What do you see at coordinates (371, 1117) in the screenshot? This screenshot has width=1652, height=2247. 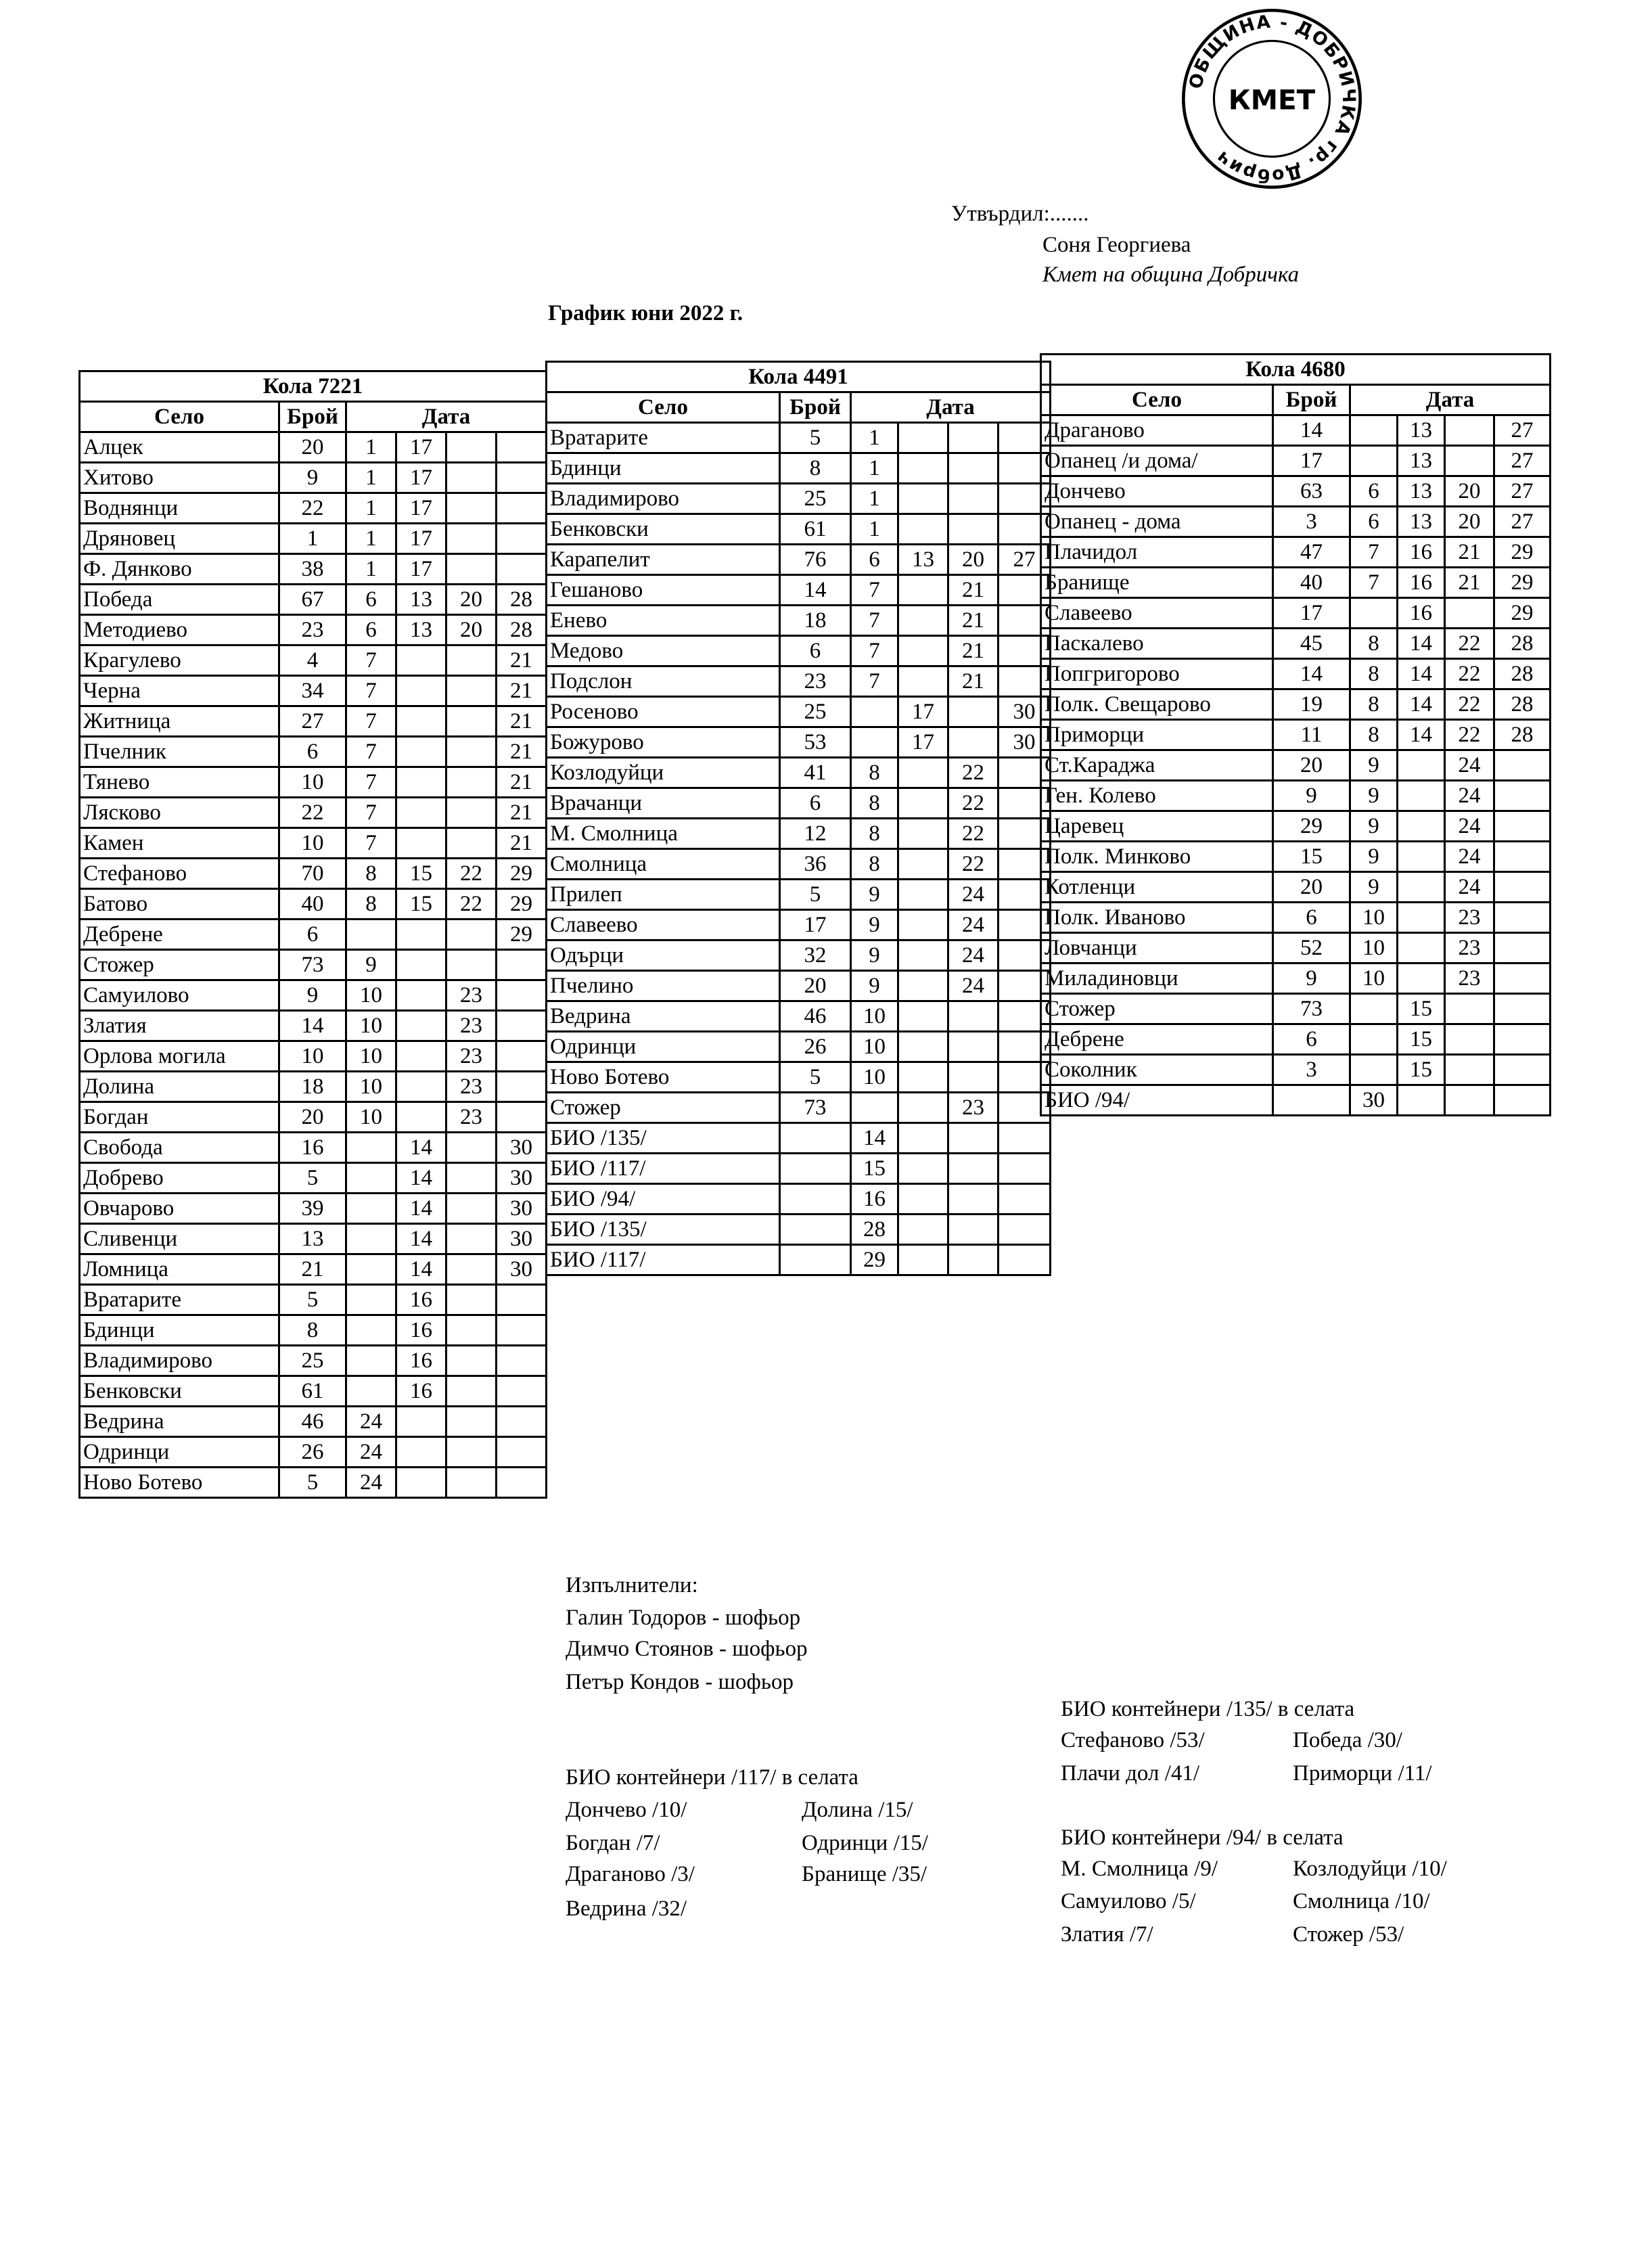 I see `date-cell: 10` at bounding box center [371, 1117].